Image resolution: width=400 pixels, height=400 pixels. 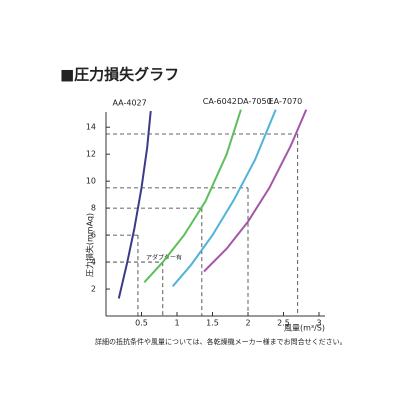 What do you see at coordinates (93, 289) in the screenshot?
I see `y-tick-label: 2` at bounding box center [93, 289].